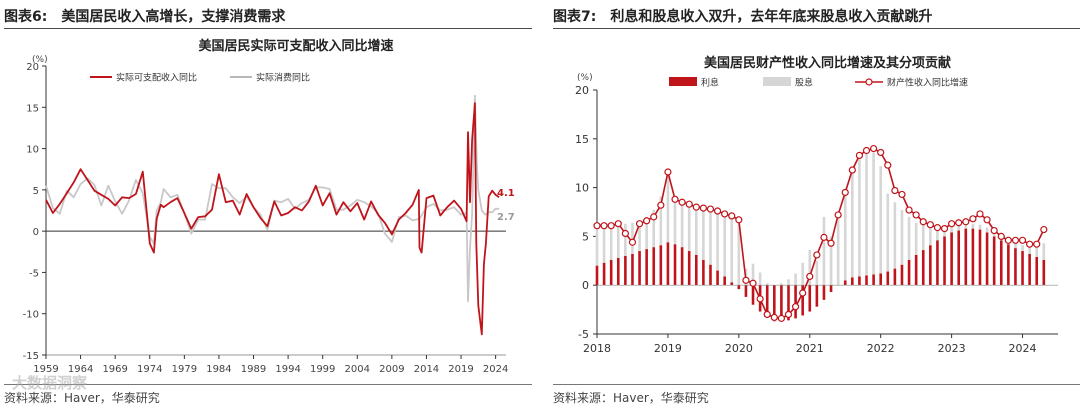  Describe the element at coordinates (82, 398) in the screenshot. I see `figure-6-source: 资料来源：Haver，华泰研究` at that location.